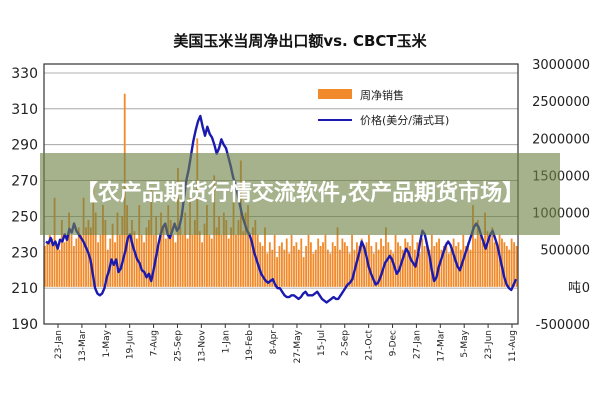 The width and height of the screenshot is (600, 400). I want to click on right-tick-label-2: 500000, so click(565, 251).